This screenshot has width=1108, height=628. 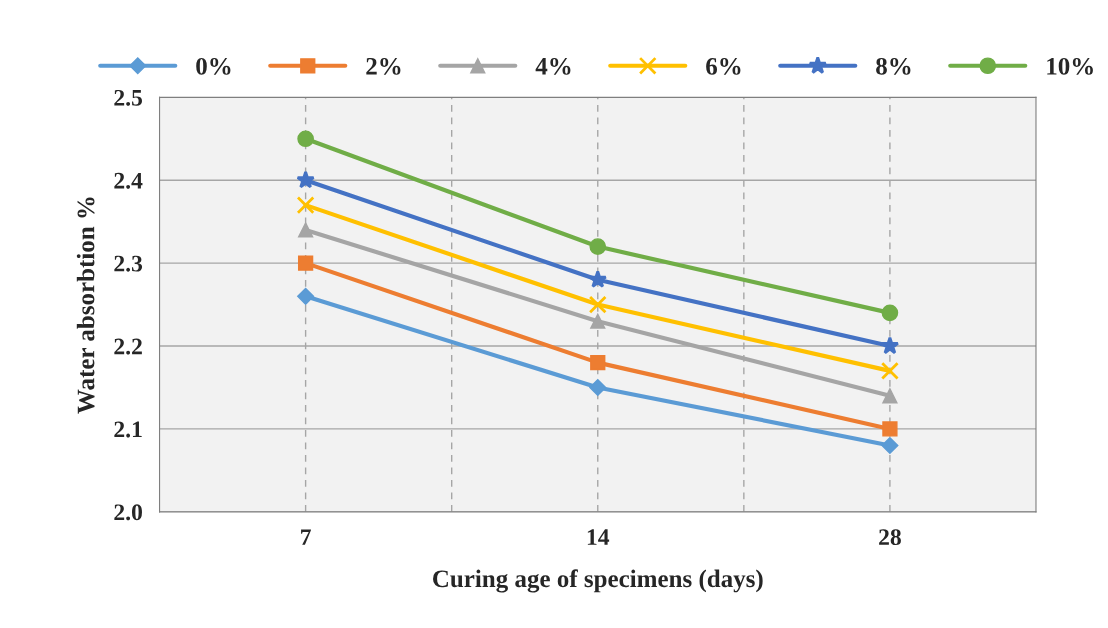 What do you see at coordinates (598, 581) in the screenshot?
I see `x-axis-title: Curing age of specimens (days)` at bounding box center [598, 581].